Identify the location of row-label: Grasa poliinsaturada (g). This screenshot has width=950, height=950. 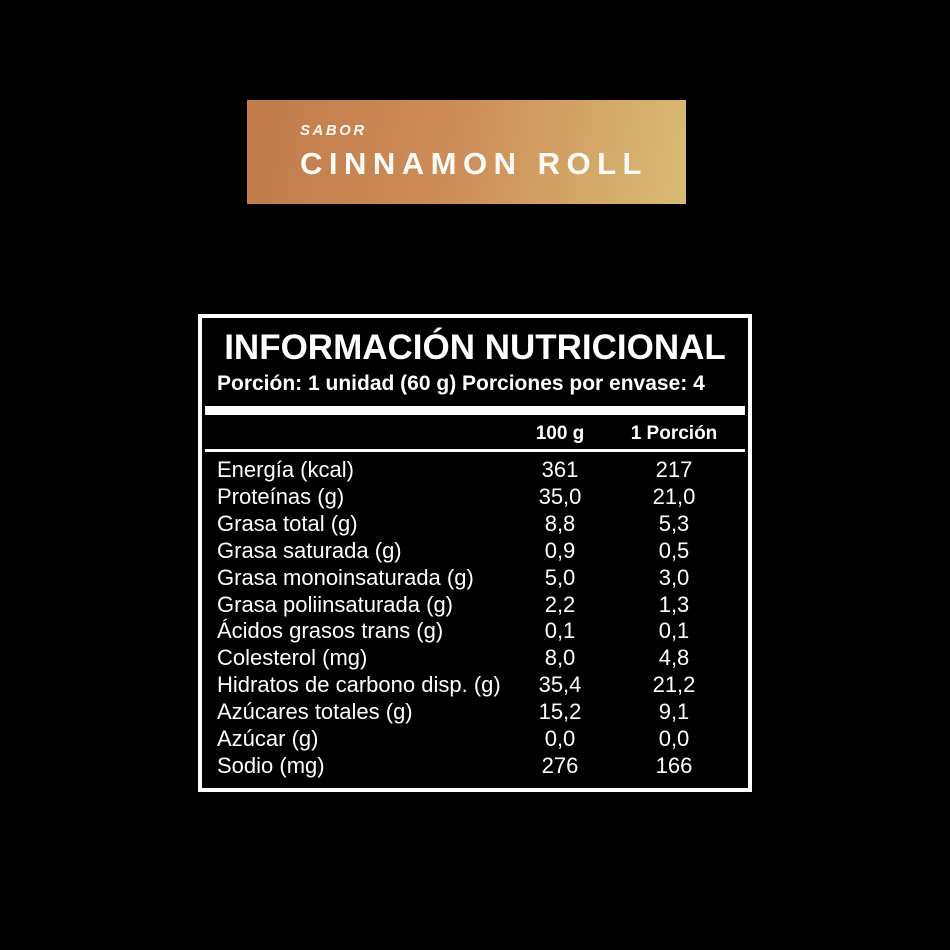
(335, 604).